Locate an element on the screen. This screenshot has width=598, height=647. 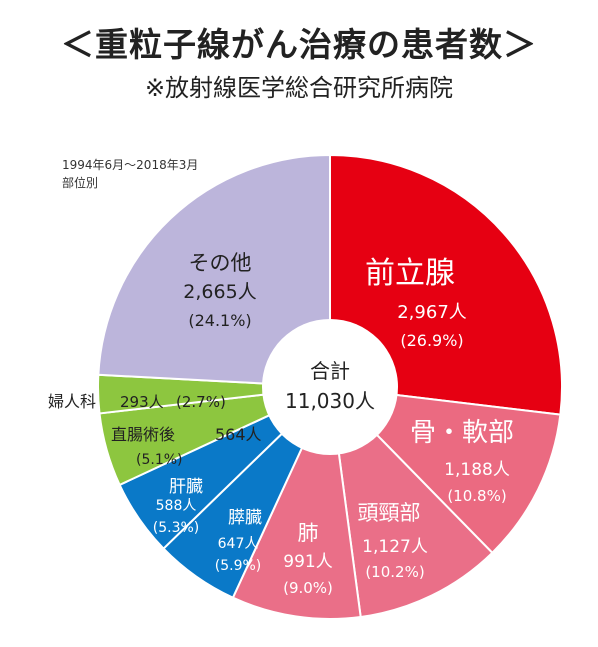
breakdown-label: 部位別 is located at coordinates (80, 183).